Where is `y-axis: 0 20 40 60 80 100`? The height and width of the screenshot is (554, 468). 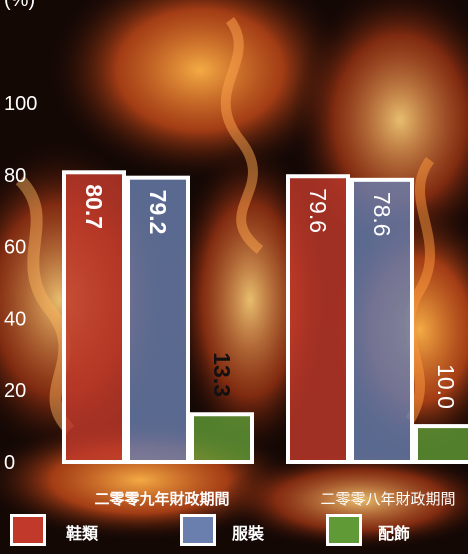
y-axis: 0 20 40 60 80 100 is located at coordinates (20, 283).